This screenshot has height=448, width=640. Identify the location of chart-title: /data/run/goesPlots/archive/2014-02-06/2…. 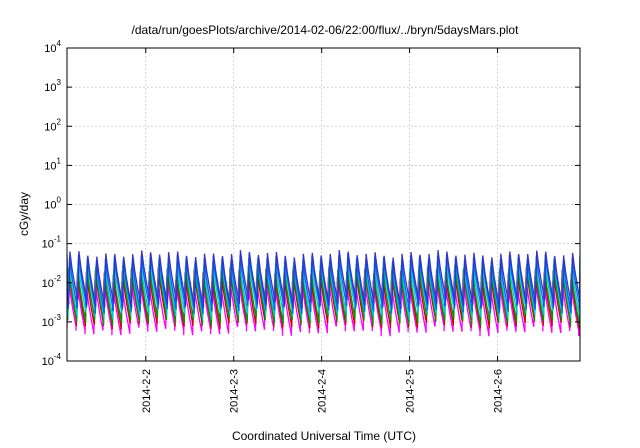
(326, 30).